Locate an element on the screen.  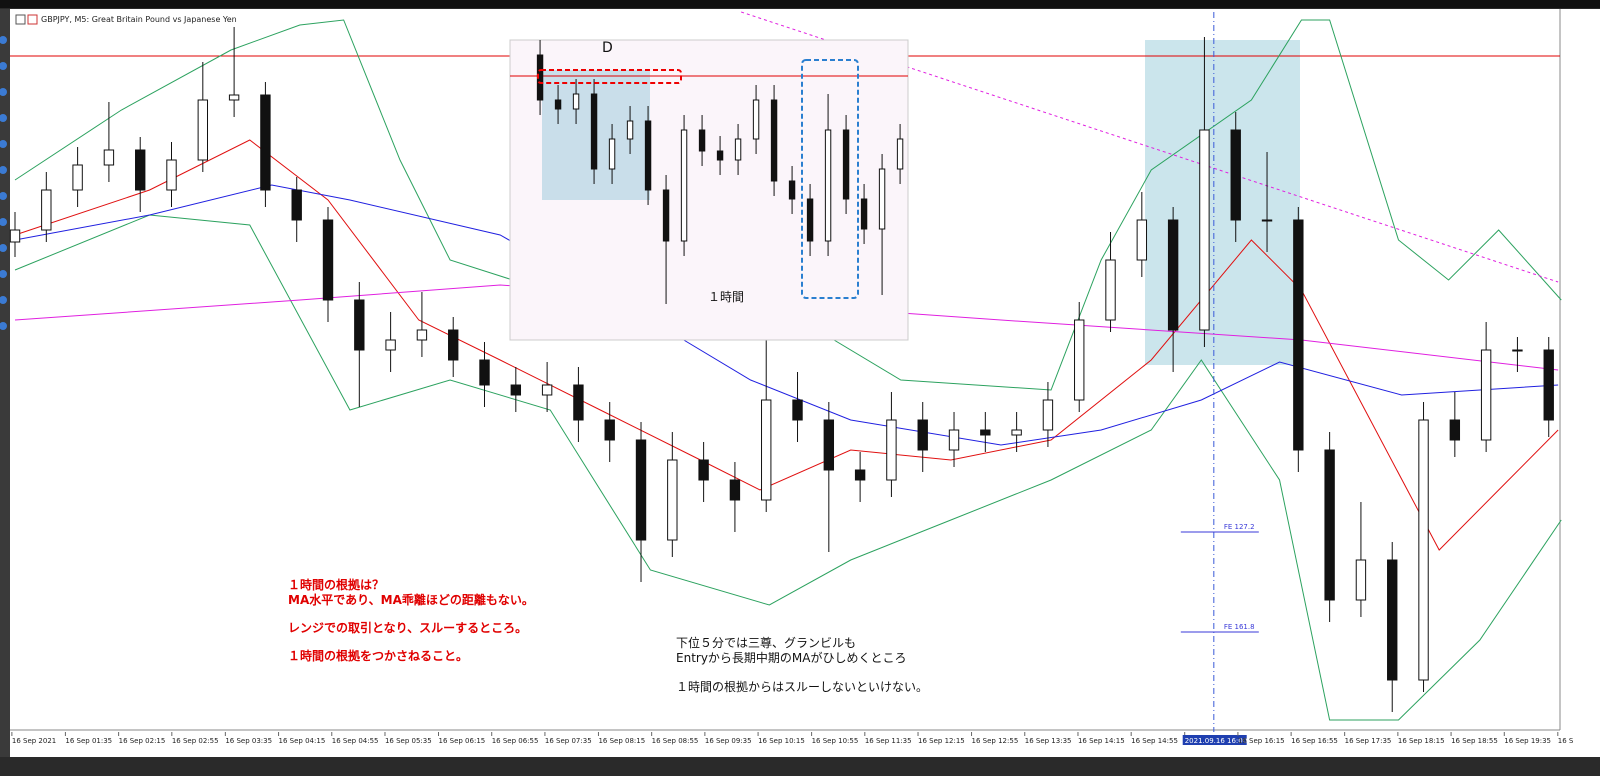
fe-label: FE 127.2 is located at coordinates (1239, 527).